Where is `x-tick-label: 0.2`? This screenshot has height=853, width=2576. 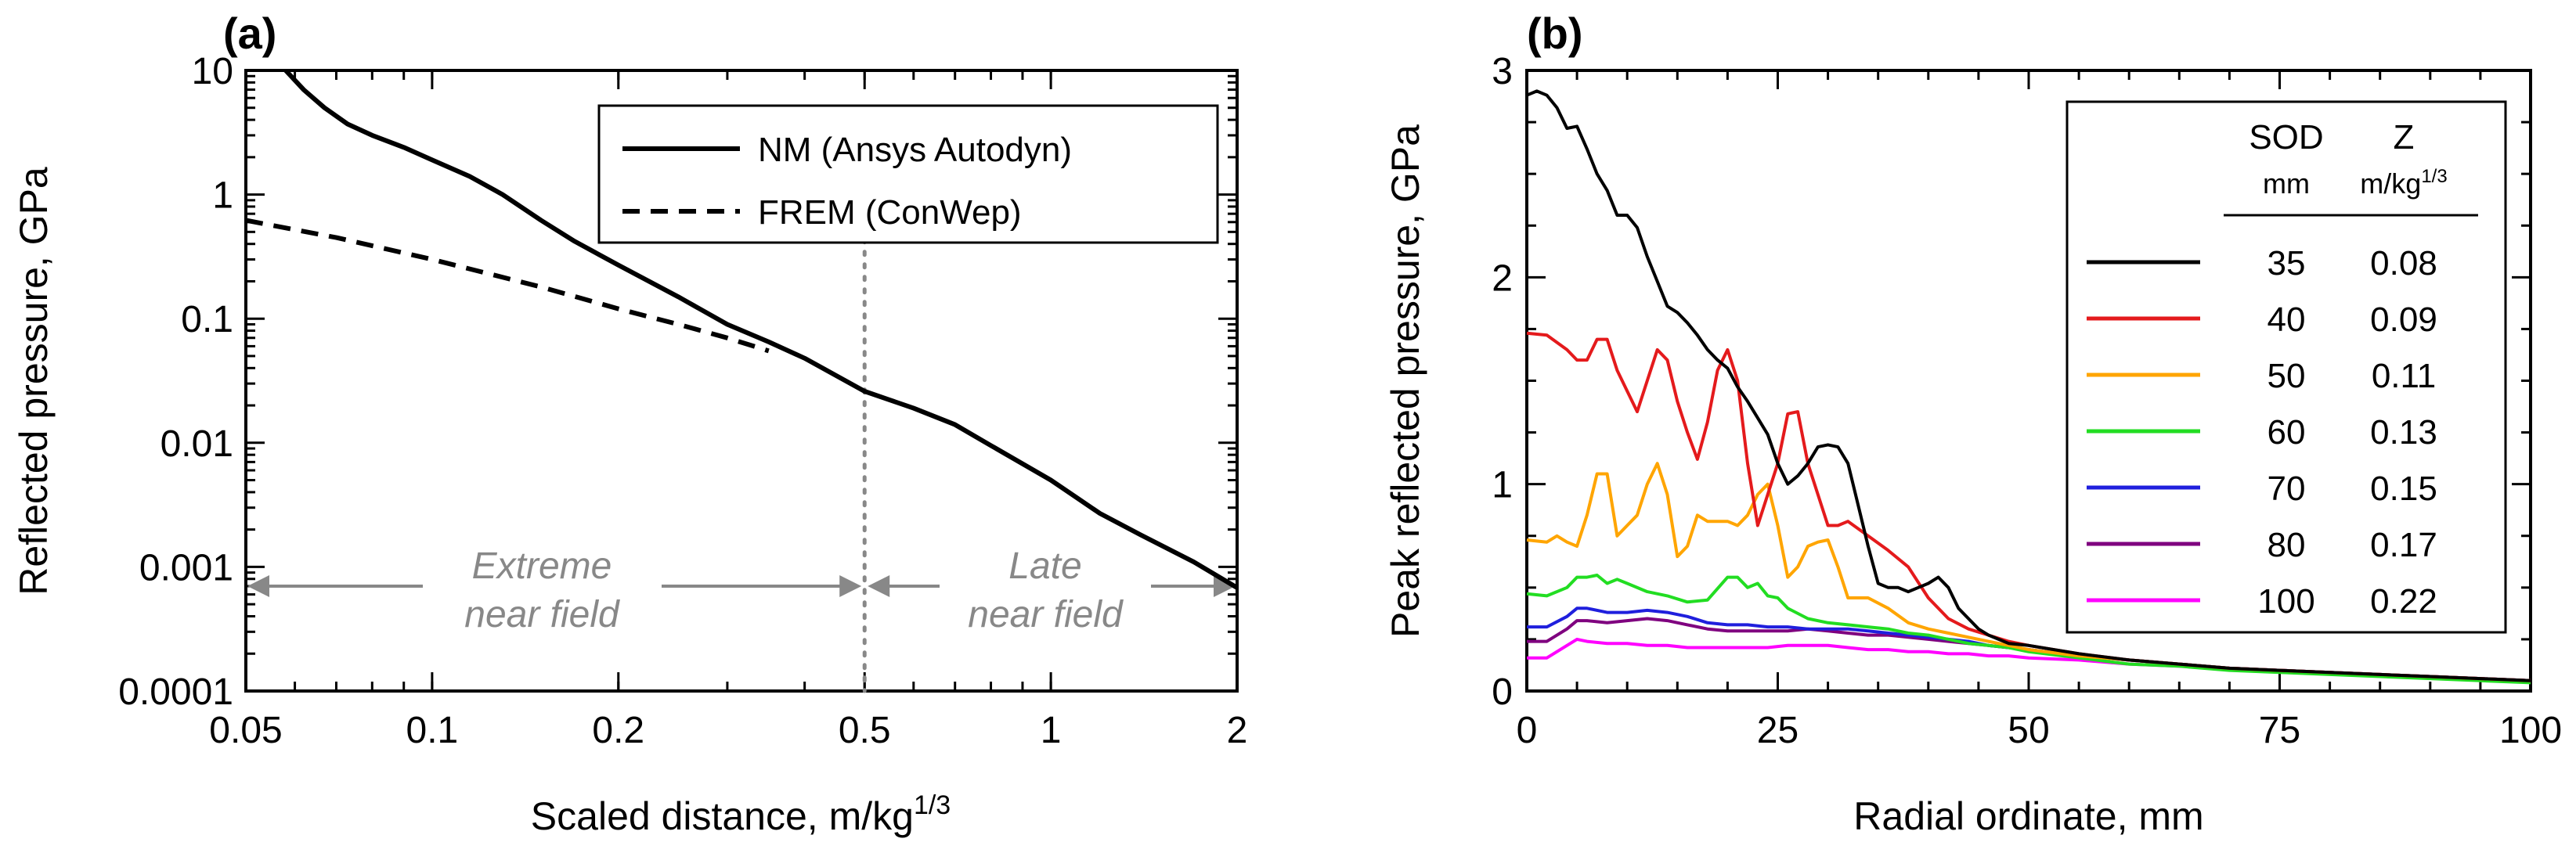
x-tick-label: 0.2 is located at coordinates (618, 730).